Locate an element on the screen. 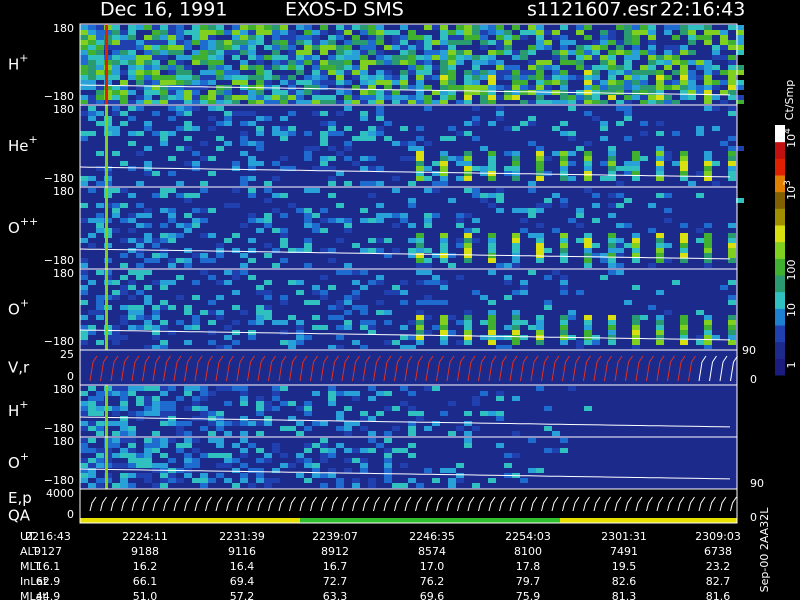 This screenshot has height=600, width=800. label-text: O is located at coordinates (14, 309).